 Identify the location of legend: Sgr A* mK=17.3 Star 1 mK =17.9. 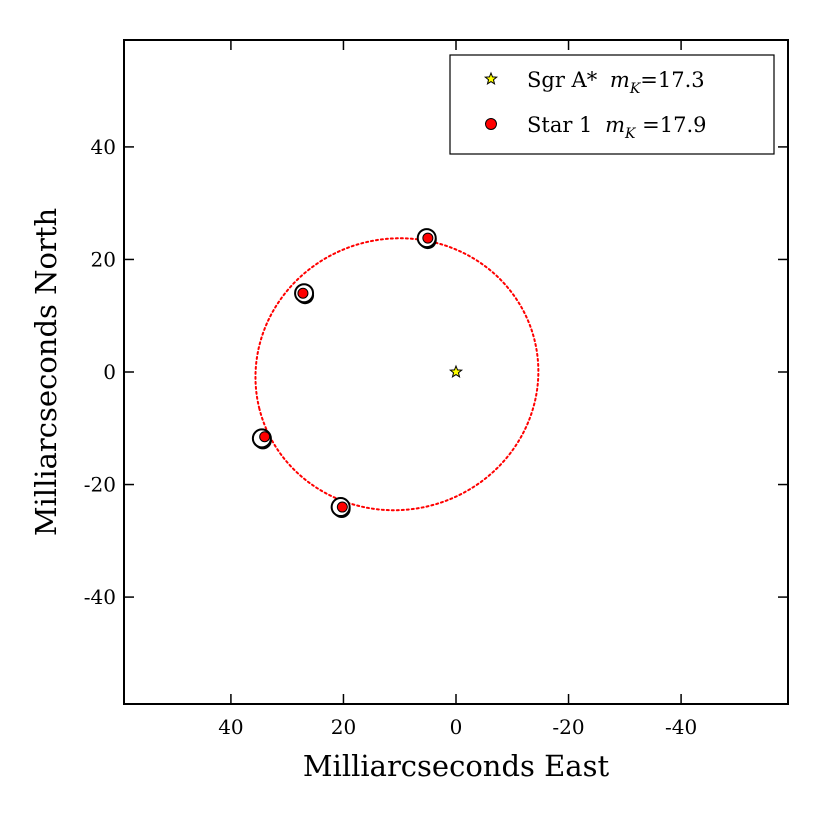
(612, 104).